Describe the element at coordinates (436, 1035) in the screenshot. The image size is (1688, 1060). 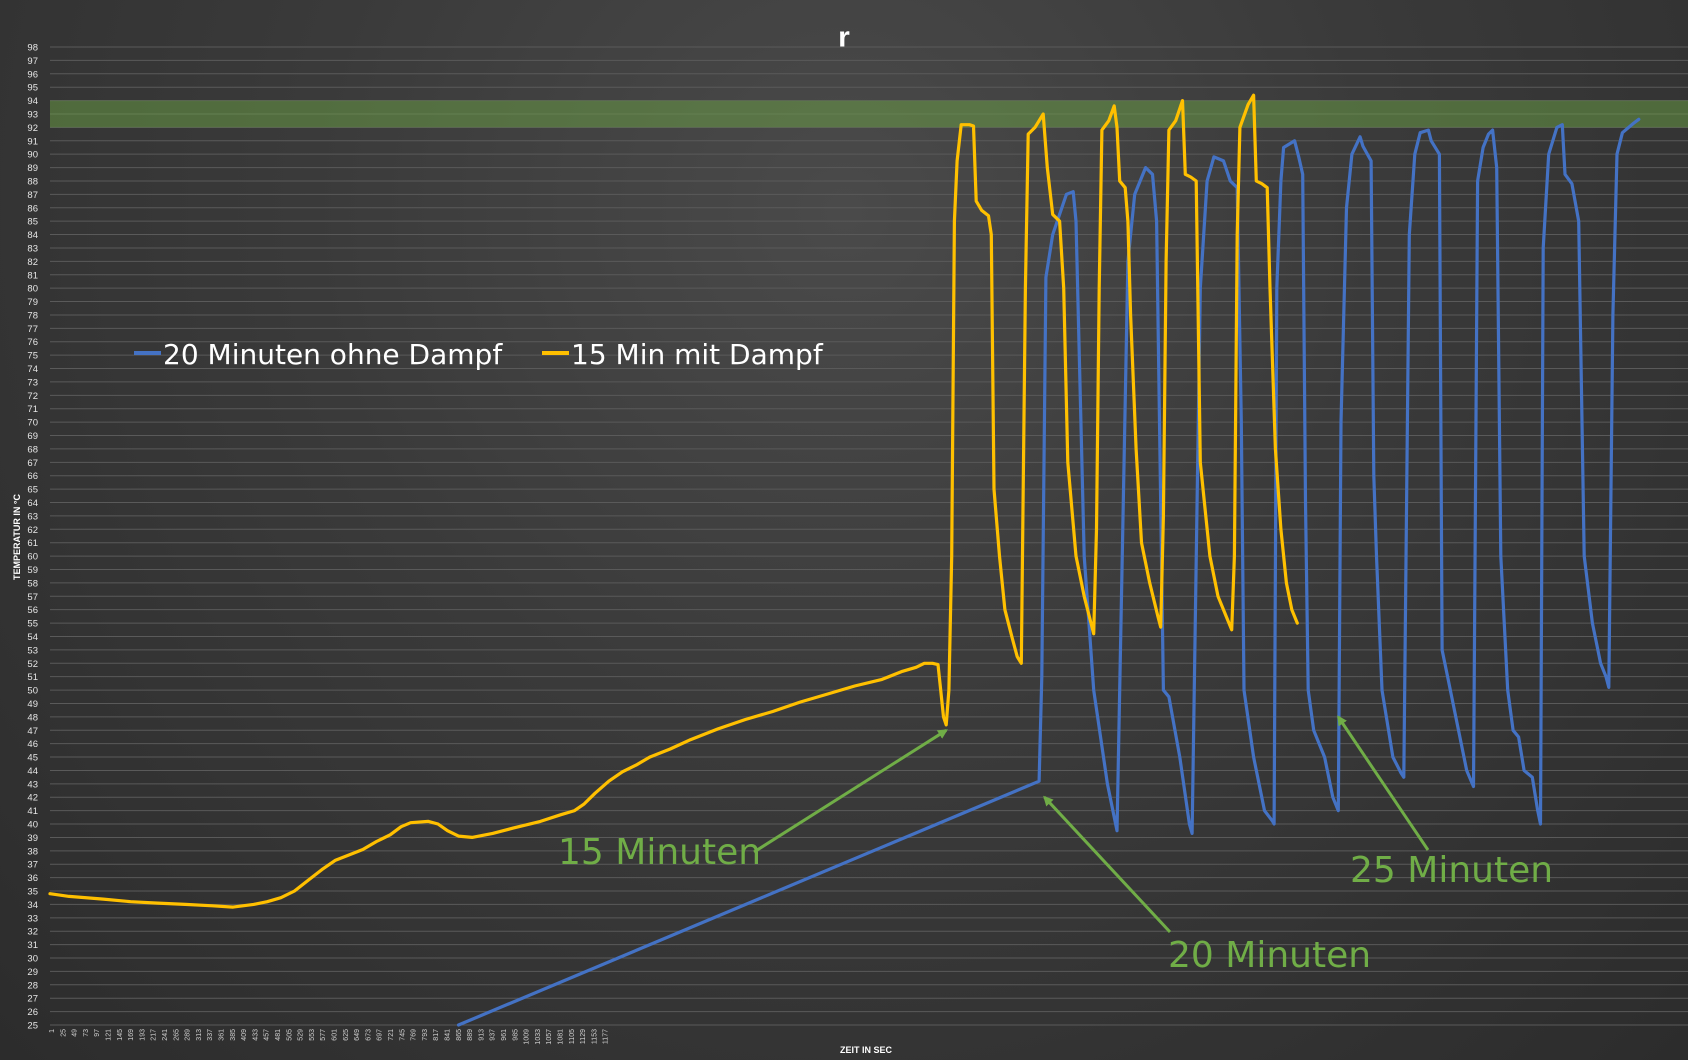
I see `x-tick-label: 817` at that location.